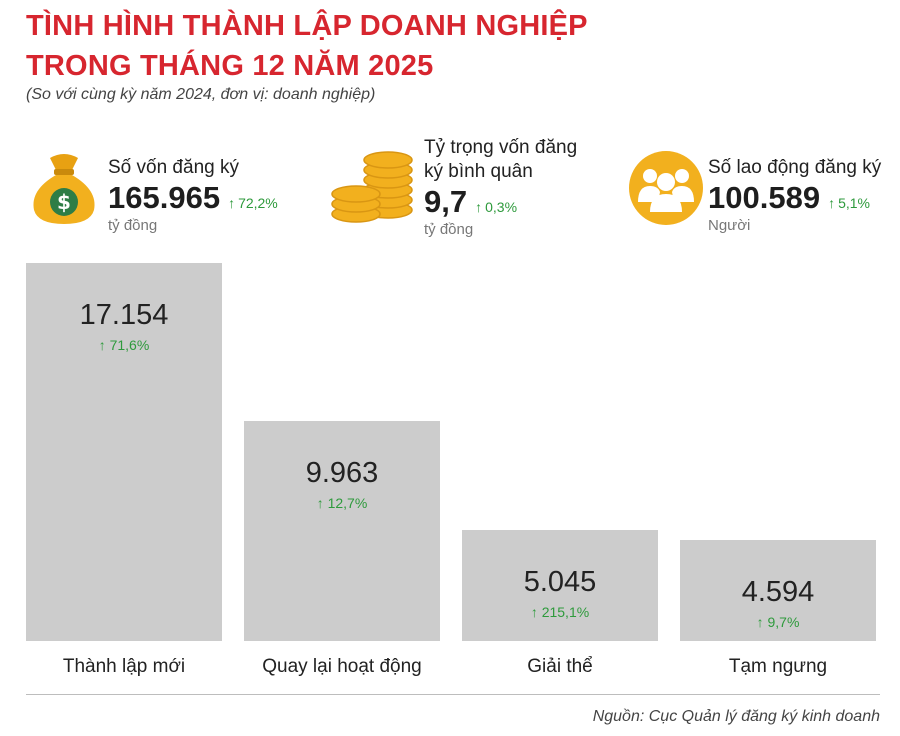 The height and width of the screenshot is (736, 900). I want to click on kpi-registered-capital: Số vốn đăng ký 165.965 ↑ 72,2% tỷ đồng, so click(193, 196).